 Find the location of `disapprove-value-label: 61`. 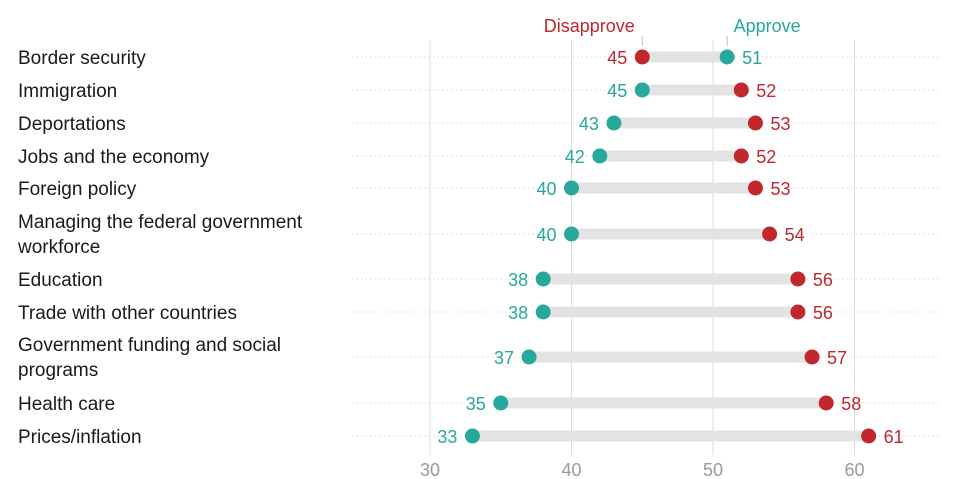

disapprove-value-label: 61 is located at coordinates (894, 437).